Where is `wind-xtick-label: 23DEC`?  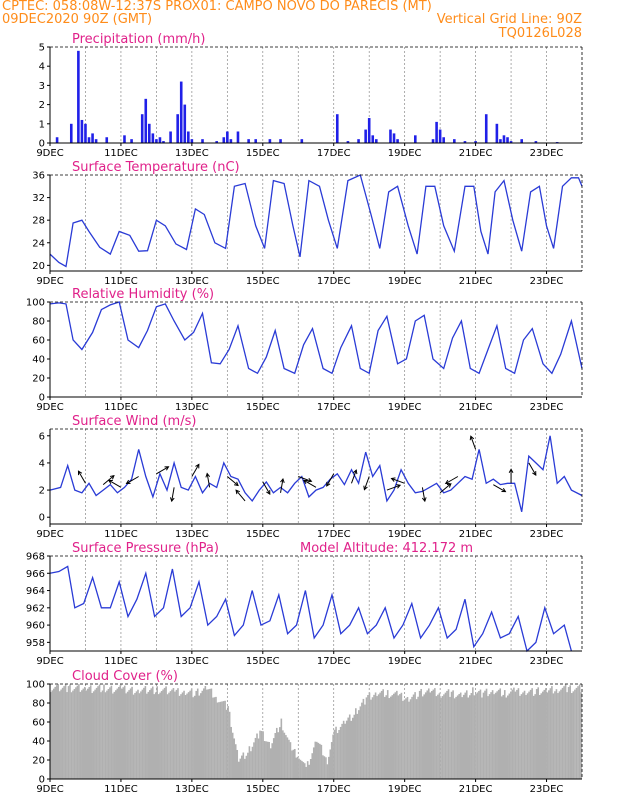
wind-xtick-label: 23DEC is located at coordinates (547, 534).